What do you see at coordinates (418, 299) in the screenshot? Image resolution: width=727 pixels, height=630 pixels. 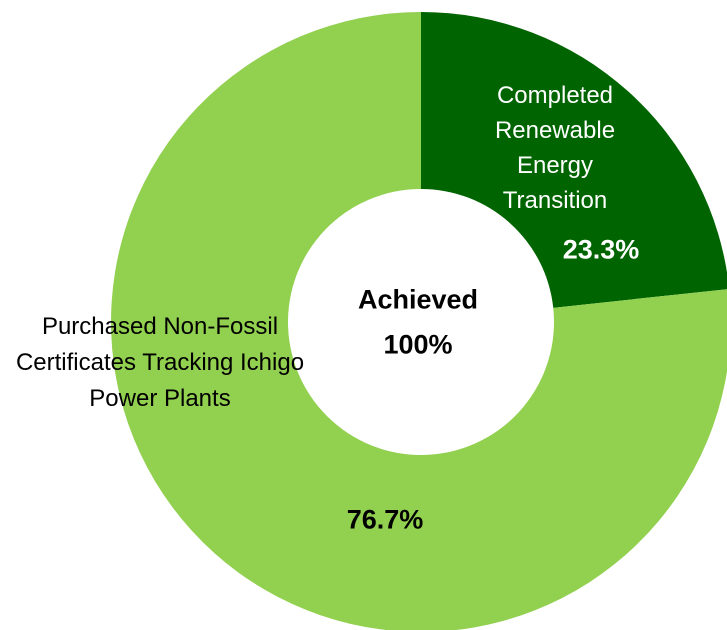 I see `center-label: Achieved` at bounding box center [418, 299].